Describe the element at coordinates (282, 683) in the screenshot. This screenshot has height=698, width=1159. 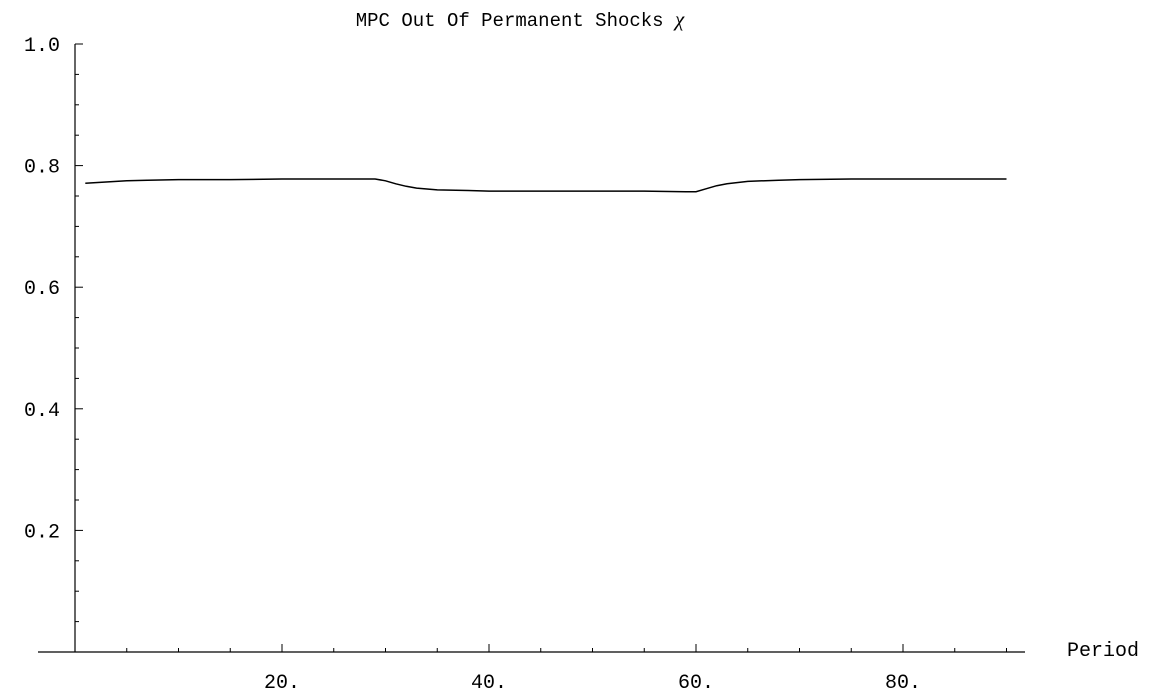
I see `x-tick-label: 20.` at that location.